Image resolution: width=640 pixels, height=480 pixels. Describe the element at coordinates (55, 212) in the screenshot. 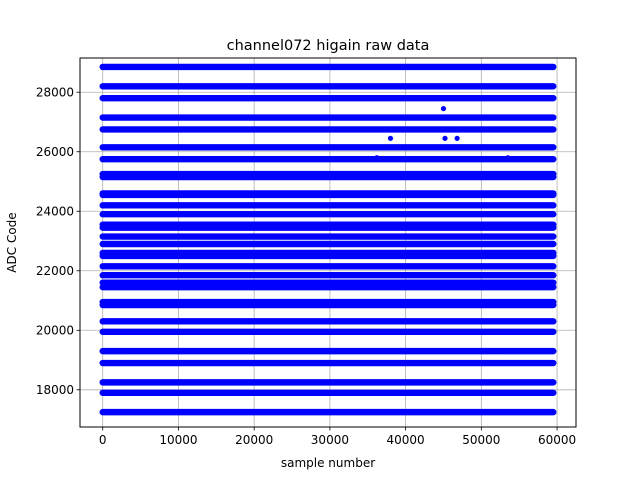

I see `y-tick-label: 24000` at that location.